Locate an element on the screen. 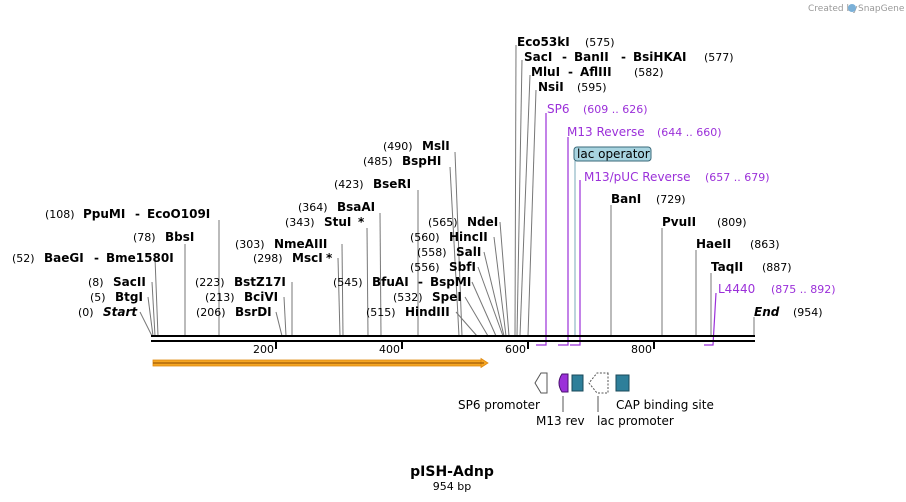 This screenshot has width=906, height=502. site-bstz17i: (223) BstZ17I is located at coordinates (240, 282).